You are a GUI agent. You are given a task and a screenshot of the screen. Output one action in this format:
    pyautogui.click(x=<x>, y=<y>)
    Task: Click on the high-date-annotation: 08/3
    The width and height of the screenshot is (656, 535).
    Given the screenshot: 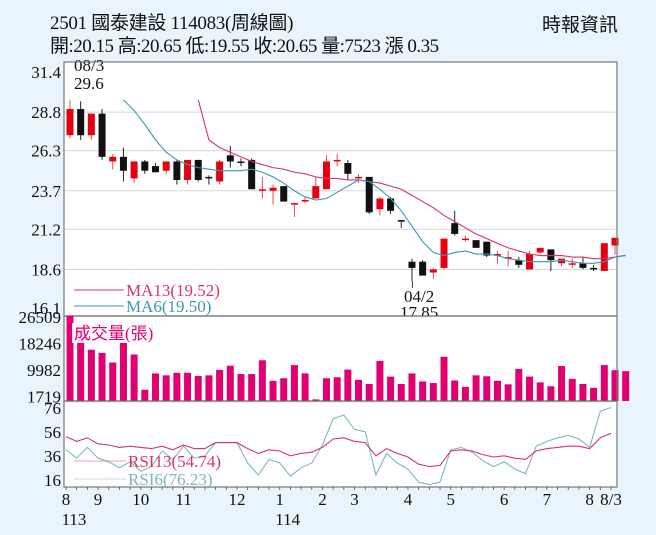 What is the action you would take?
    pyautogui.click(x=89, y=65)
    